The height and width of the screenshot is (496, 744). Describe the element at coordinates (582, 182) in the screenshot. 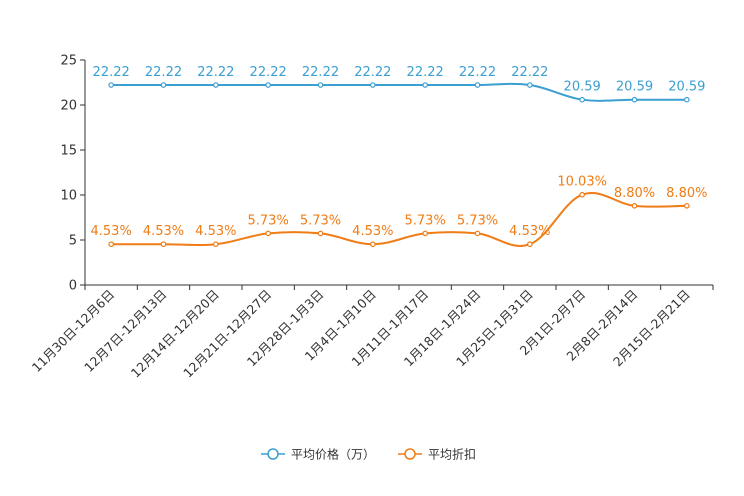

I see `series-2-data-label: 10.03%` at that location.